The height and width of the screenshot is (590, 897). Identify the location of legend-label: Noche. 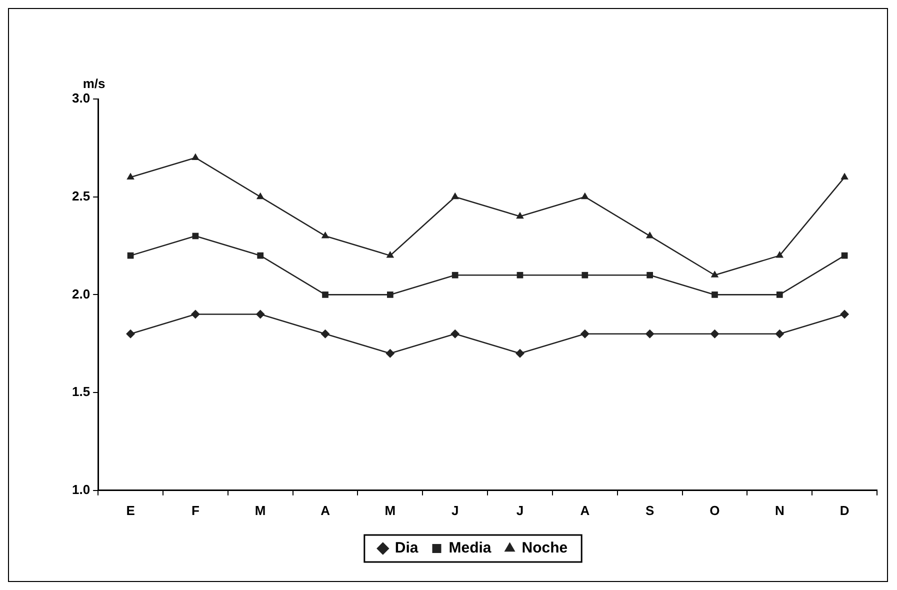
(545, 548).